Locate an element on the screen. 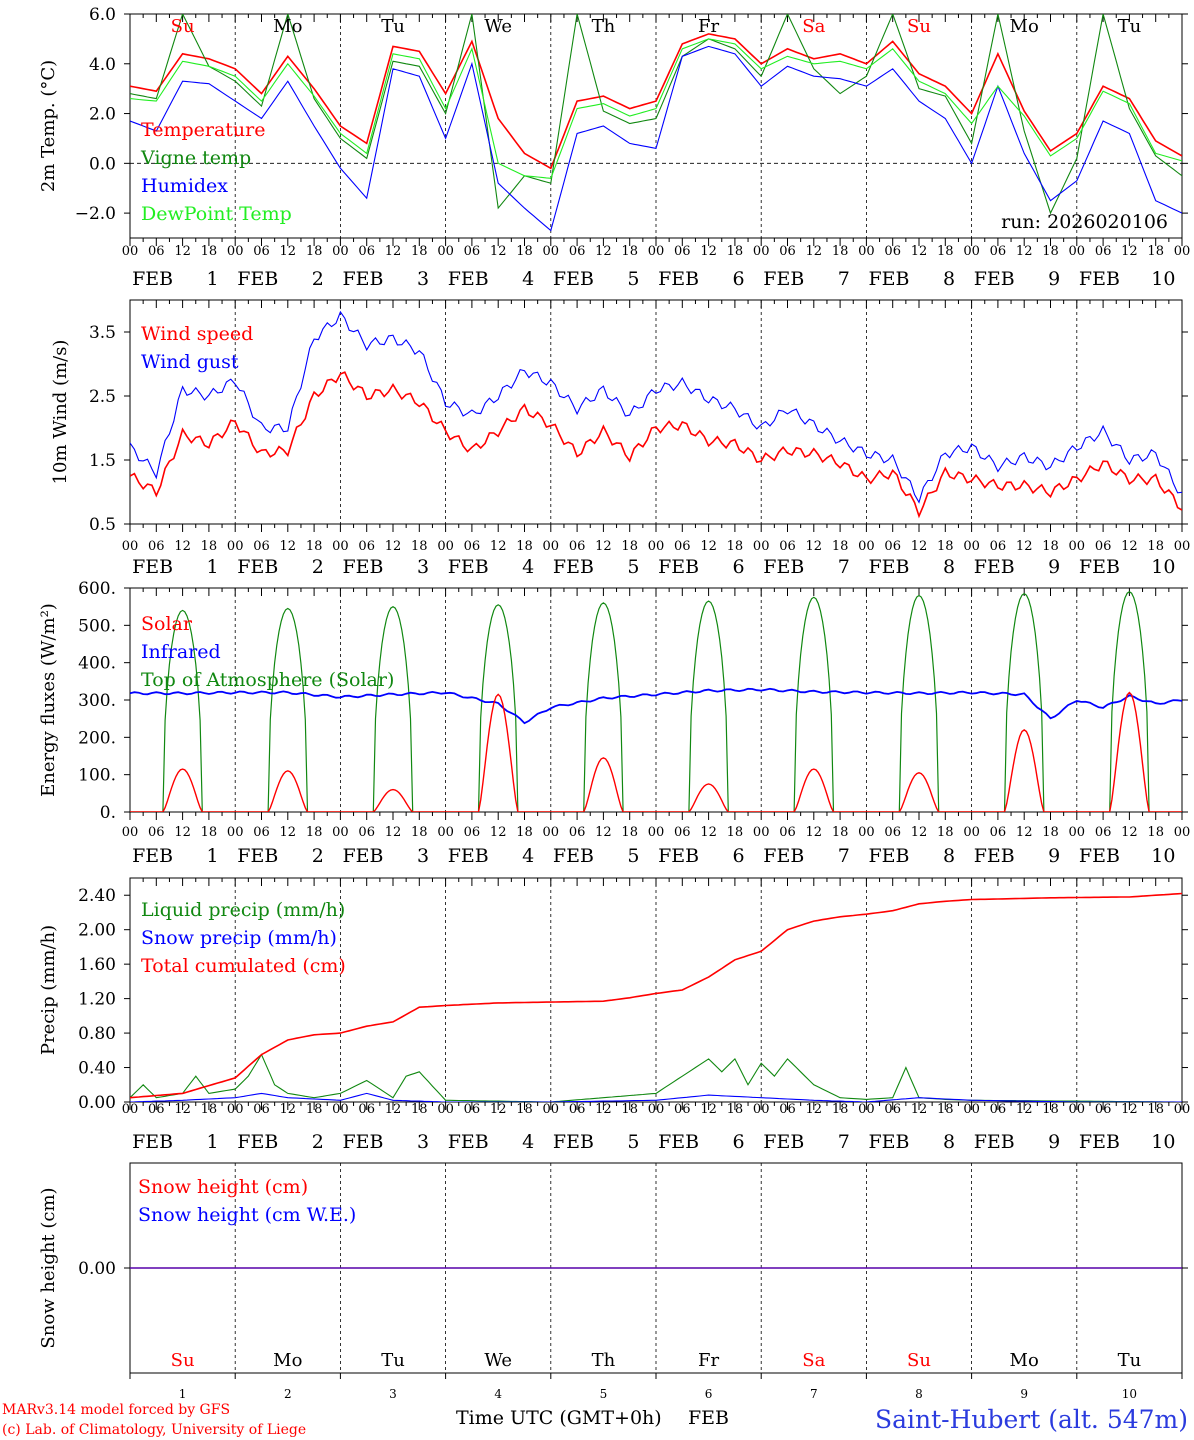 The height and width of the screenshot is (1440, 1194). y-axis-label: 10m Wind (m/s) is located at coordinates (60, 412).